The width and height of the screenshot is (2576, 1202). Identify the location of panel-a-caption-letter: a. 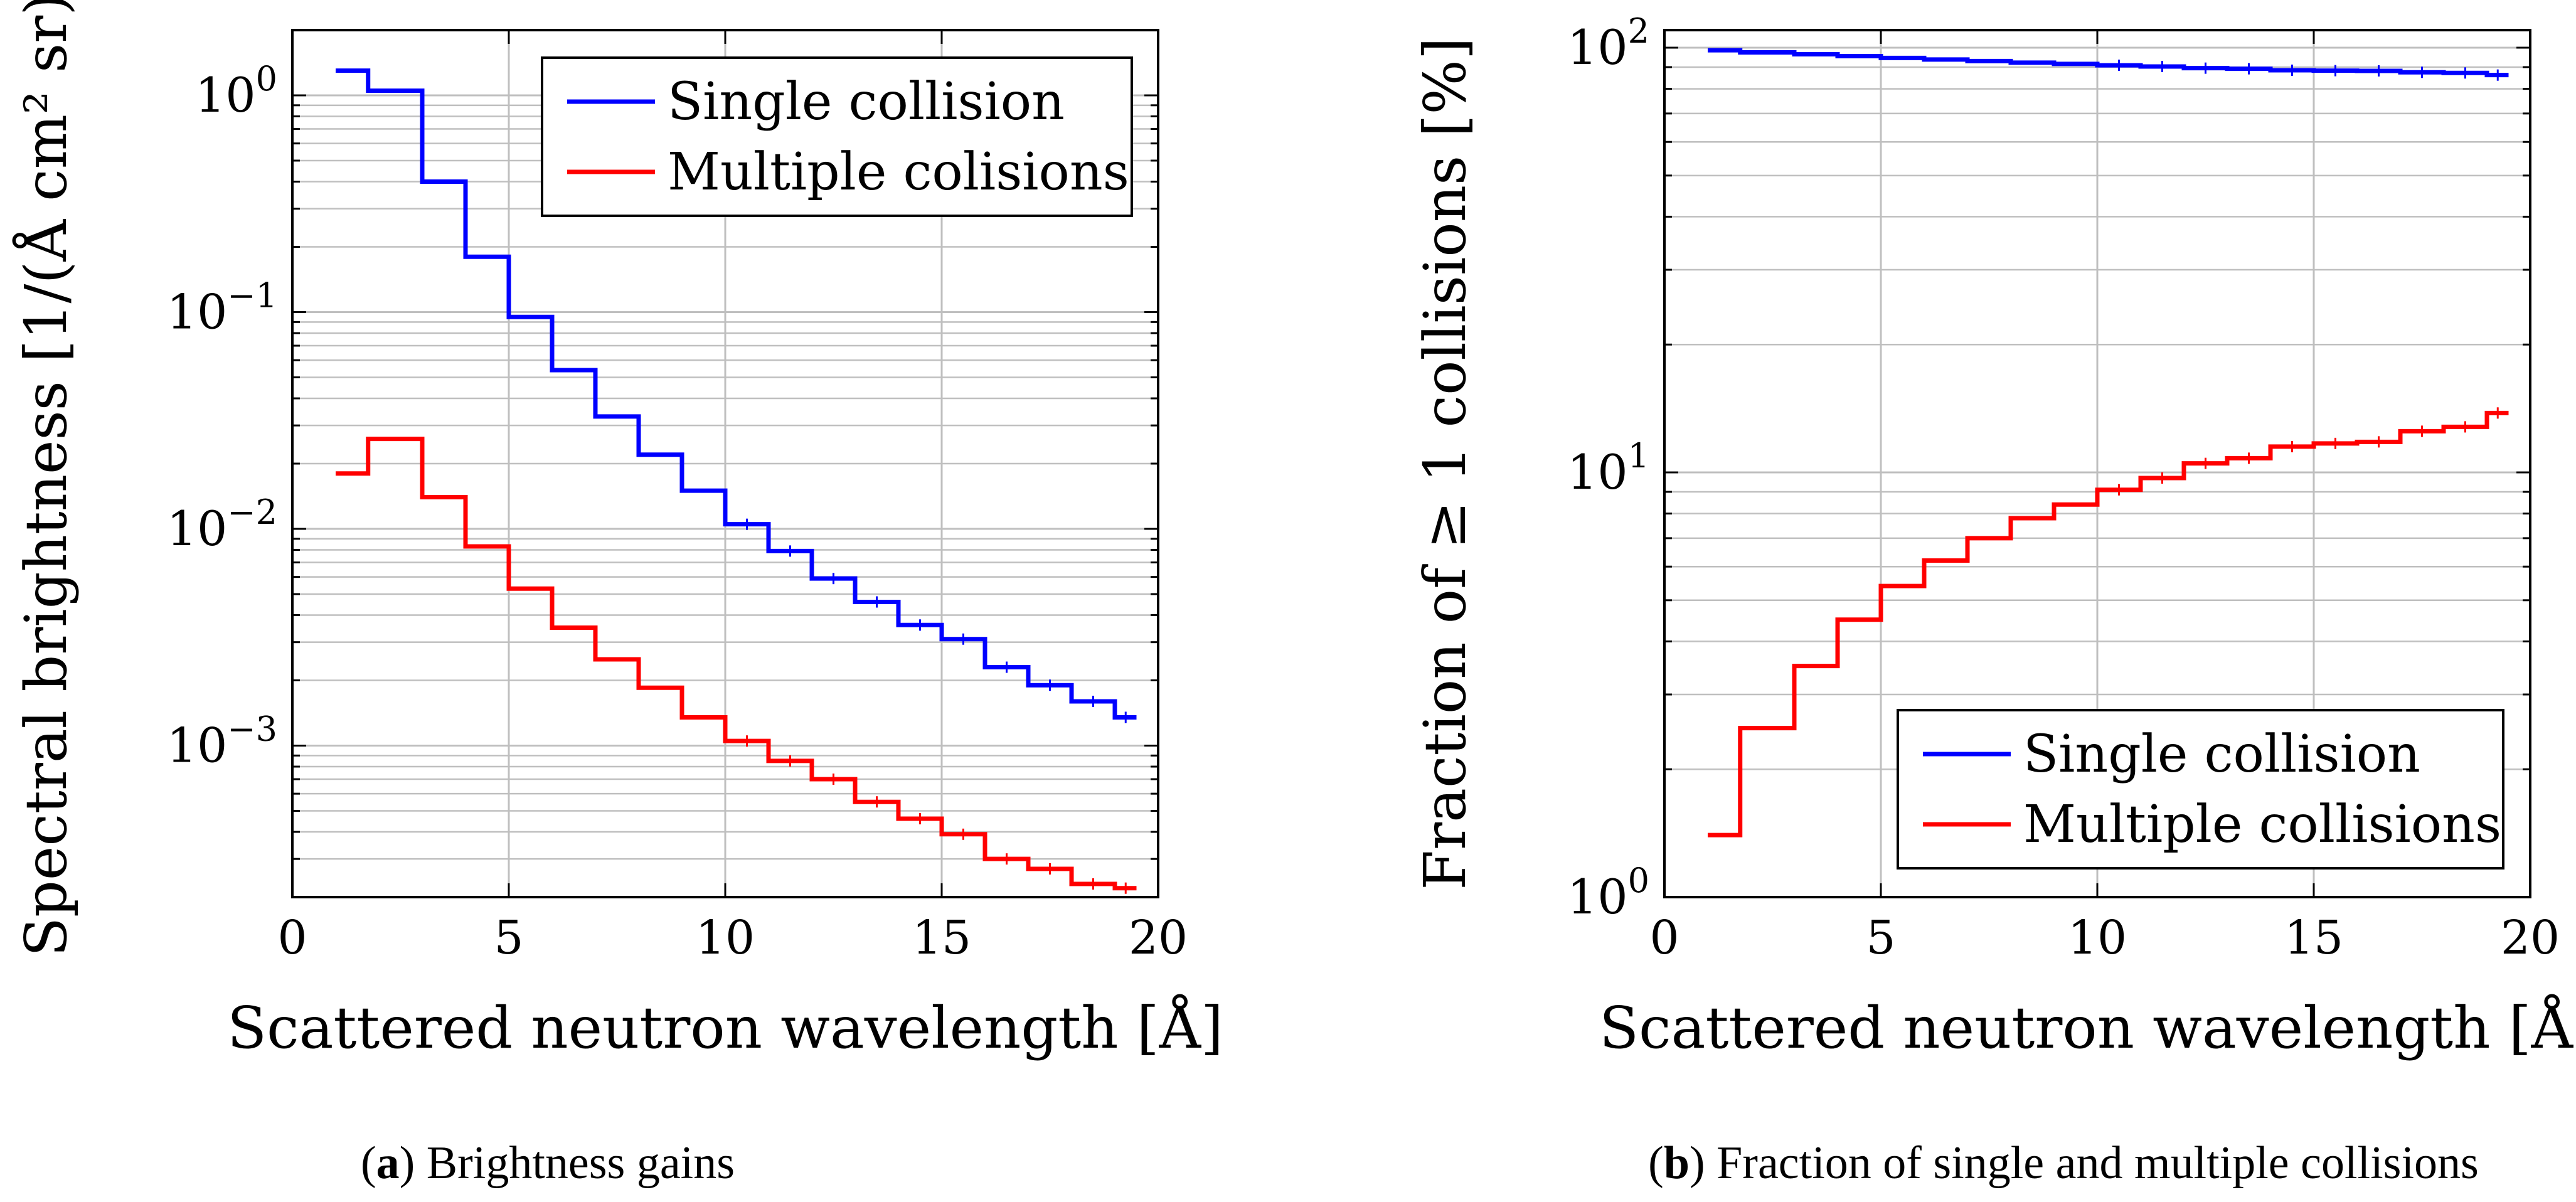
(388, 1163).